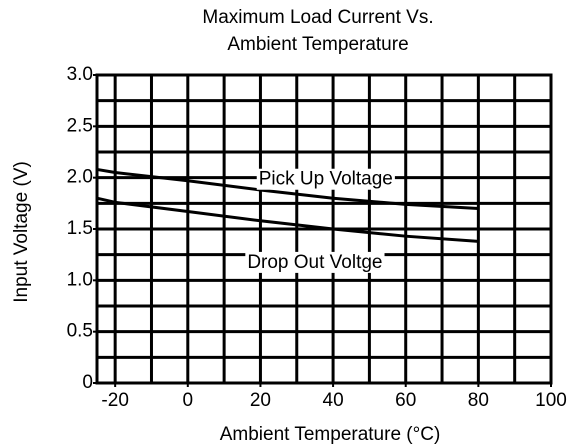  I want to click on y-tick-label: 2.0, so click(80, 177).